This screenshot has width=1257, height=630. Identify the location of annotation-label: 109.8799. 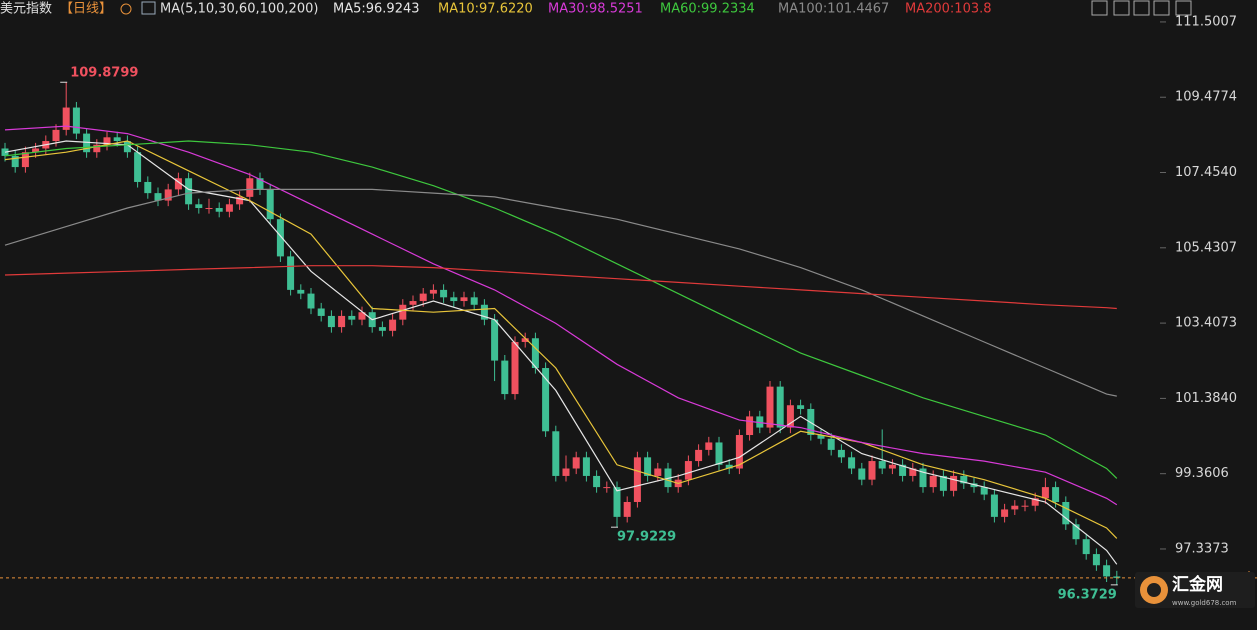
(104, 73).